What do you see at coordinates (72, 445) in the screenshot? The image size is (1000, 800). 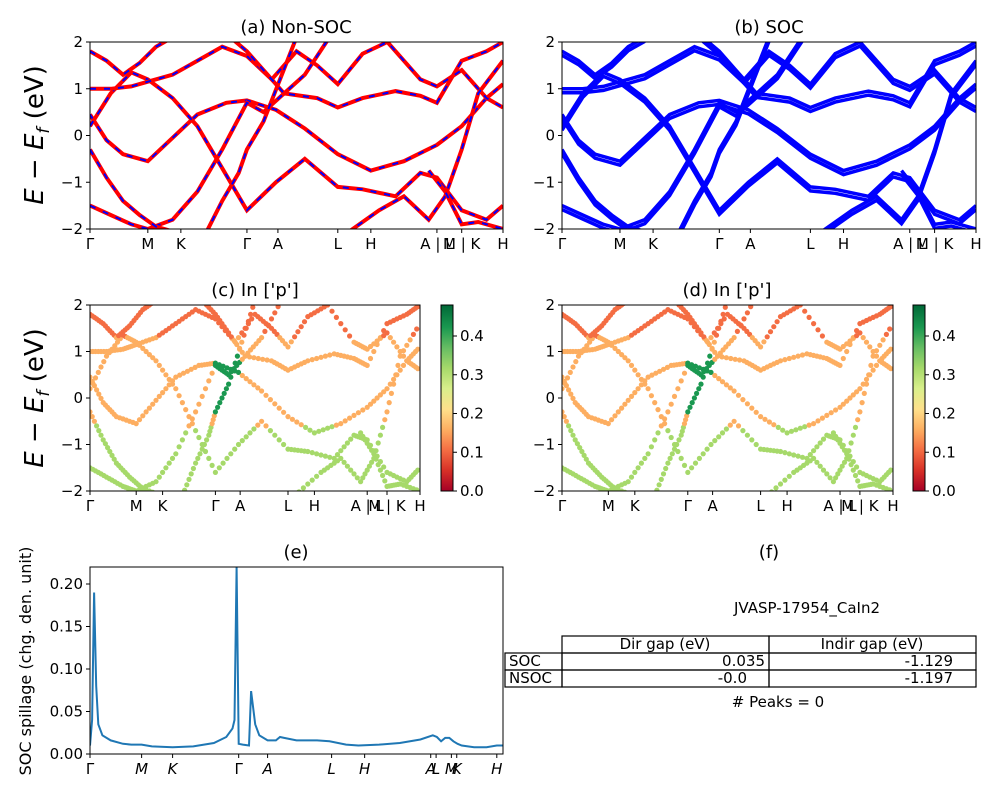 I see `y-tick-label: −1` at bounding box center [72, 445].